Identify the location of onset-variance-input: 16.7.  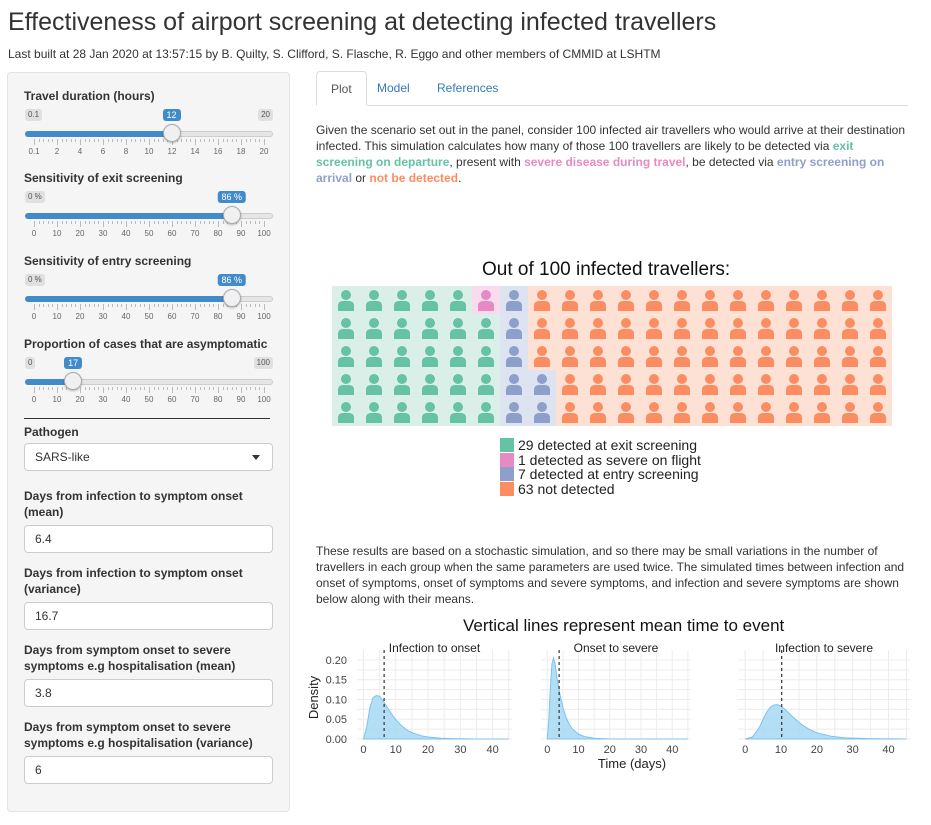
(148, 616).